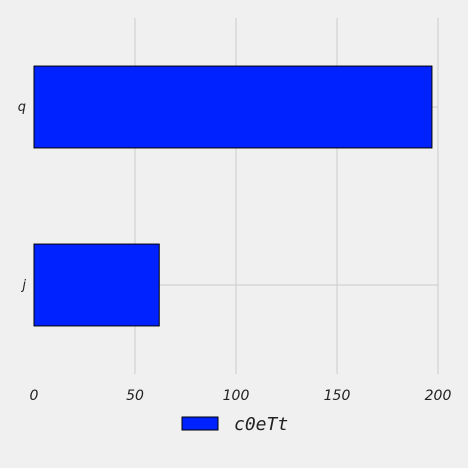 The width and height of the screenshot is (468, 468). I want to click on tick-label-0: 0, so click(34, 396).